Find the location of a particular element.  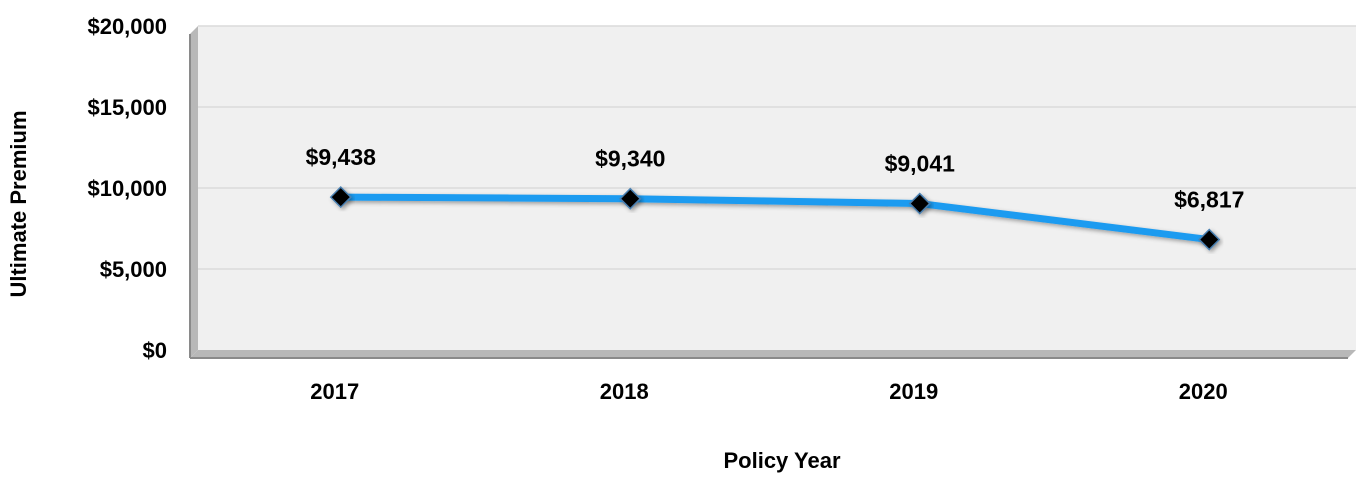

x-tick-label: 2020 is located at coordinates (1203, 391).